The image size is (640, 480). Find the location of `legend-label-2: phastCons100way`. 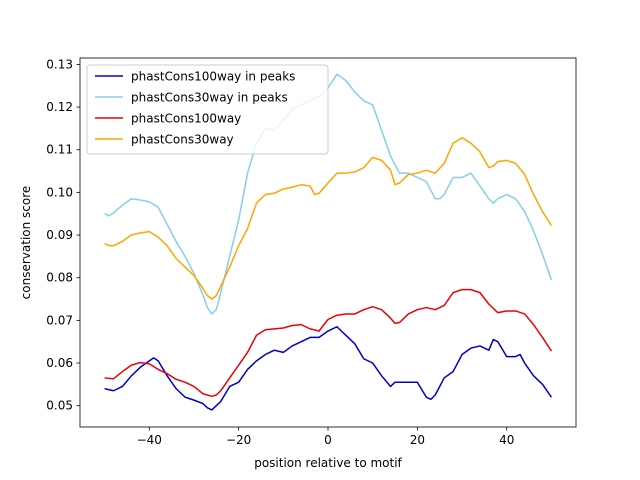

legend-label-2: phastCons100way is located at coordinates (186, 119).